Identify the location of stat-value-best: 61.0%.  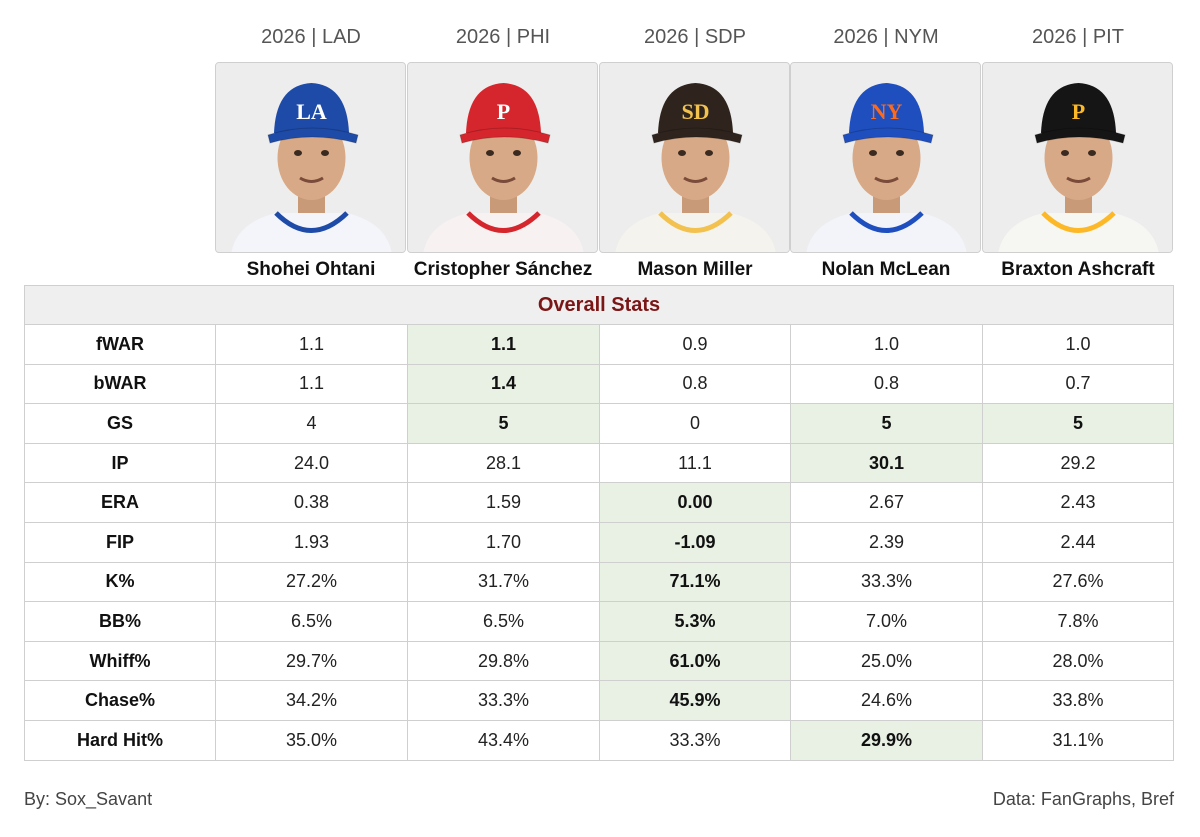
(695, 661).